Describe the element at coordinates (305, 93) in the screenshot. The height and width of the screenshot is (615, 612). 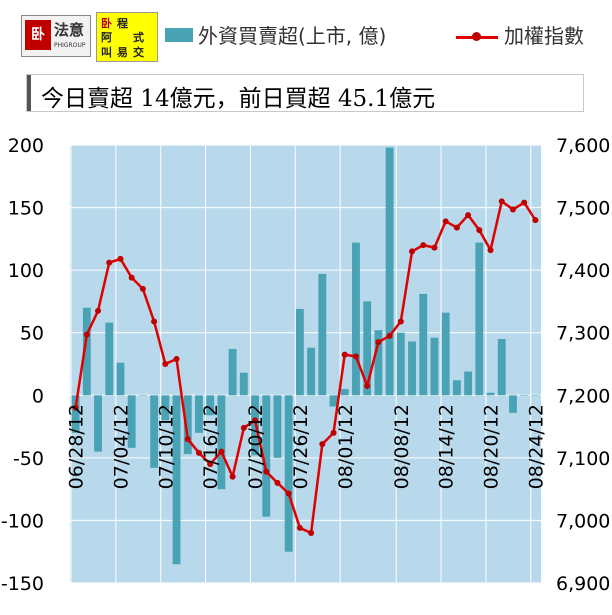
I see `summary-box: 今日賣超 14億元，前日買超 45.1億元` at that location.